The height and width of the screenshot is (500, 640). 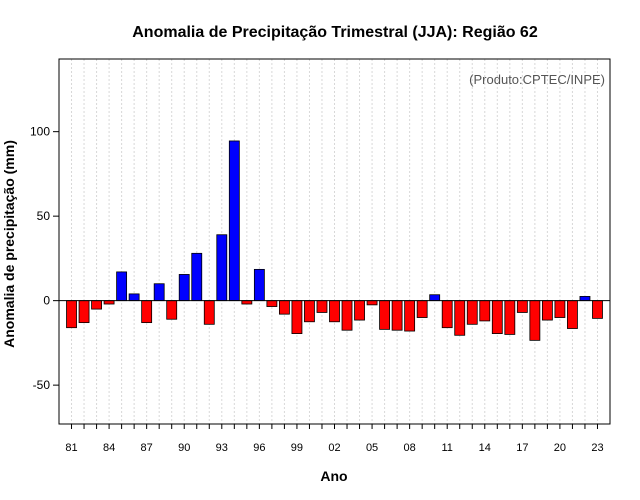 What do you see at coordinates (84, 312) in the screenshot?
I see `bar-1982` at bounding box center [84, 312].